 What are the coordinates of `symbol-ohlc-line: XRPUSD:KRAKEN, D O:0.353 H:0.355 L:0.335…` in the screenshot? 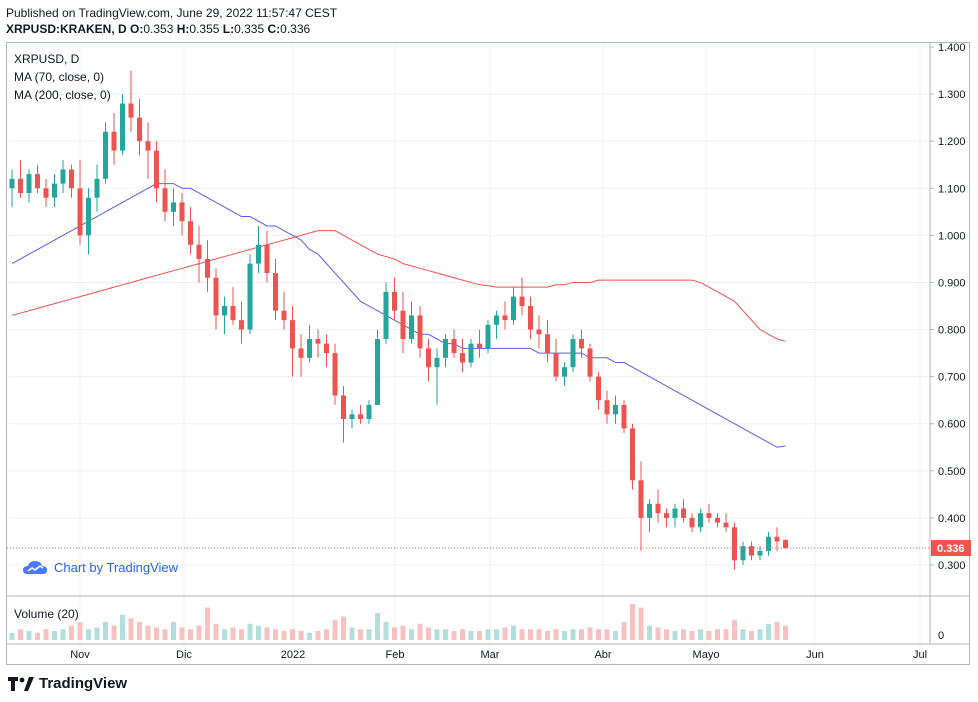 It's located at (158, 29).